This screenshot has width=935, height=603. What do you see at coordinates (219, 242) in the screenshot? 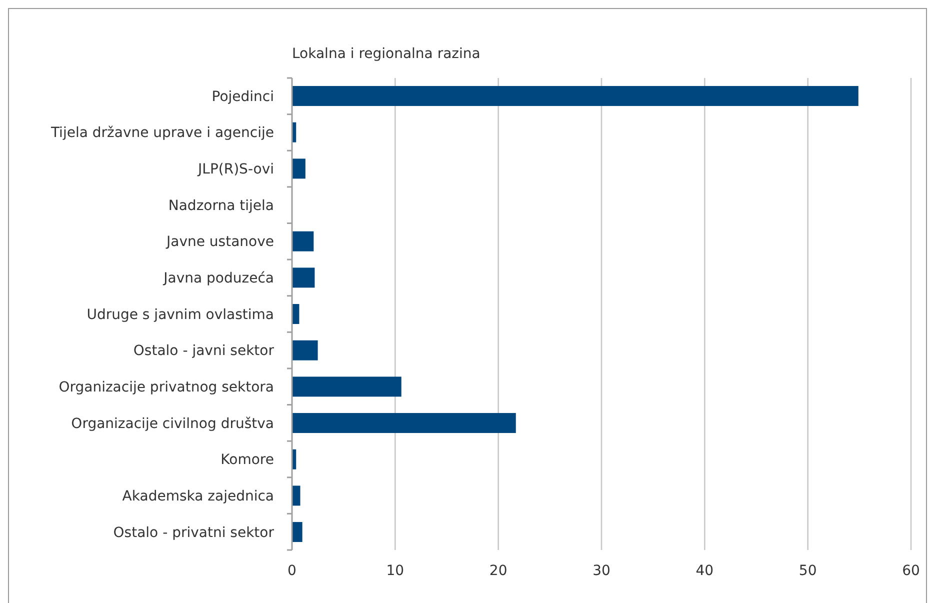
I see `y-tick-label: Javne ustanove` at bounding box center [219, 242].